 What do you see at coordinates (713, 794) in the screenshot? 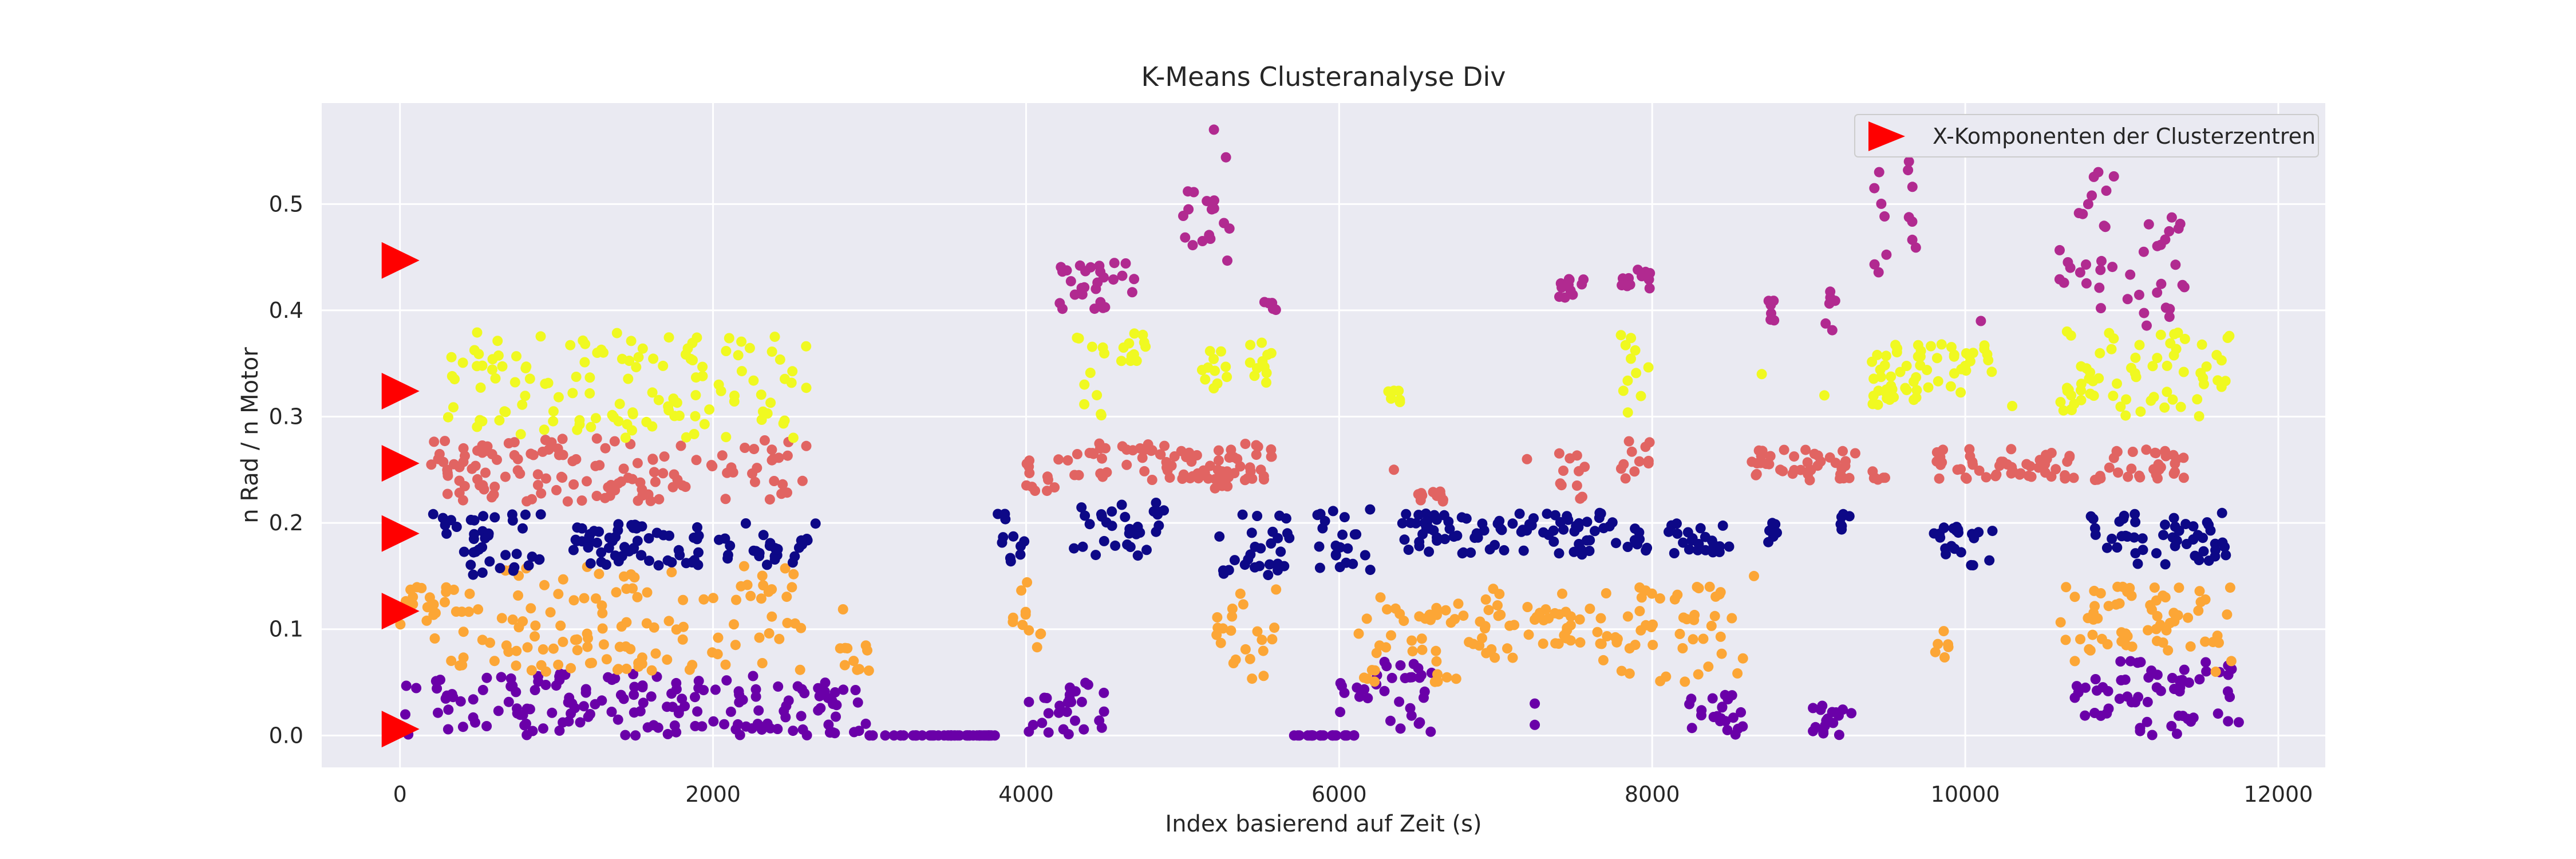
I see `x-tick-label: 2000` at bounding box center [713, 794].